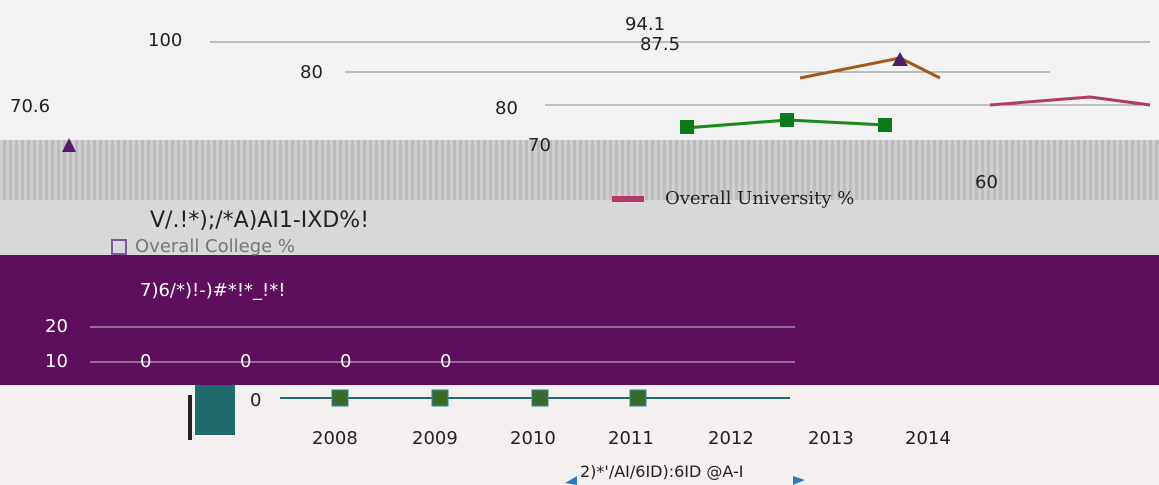 Image resolution: width=1159 pixels, height=485 pixels. What do you see at coordinates (928, 438) in the screenshot?
I see `x-tick-label: 2014` at bounding box center [928, 438].